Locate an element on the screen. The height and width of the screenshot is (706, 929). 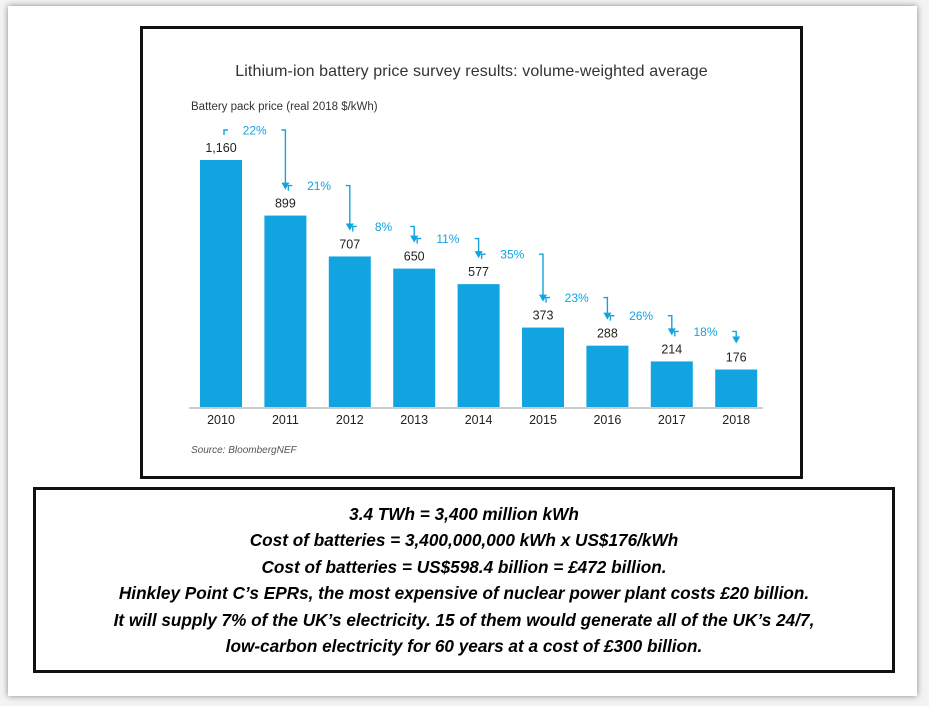
change-label-2: 21% is located at coordinates (319, 186).